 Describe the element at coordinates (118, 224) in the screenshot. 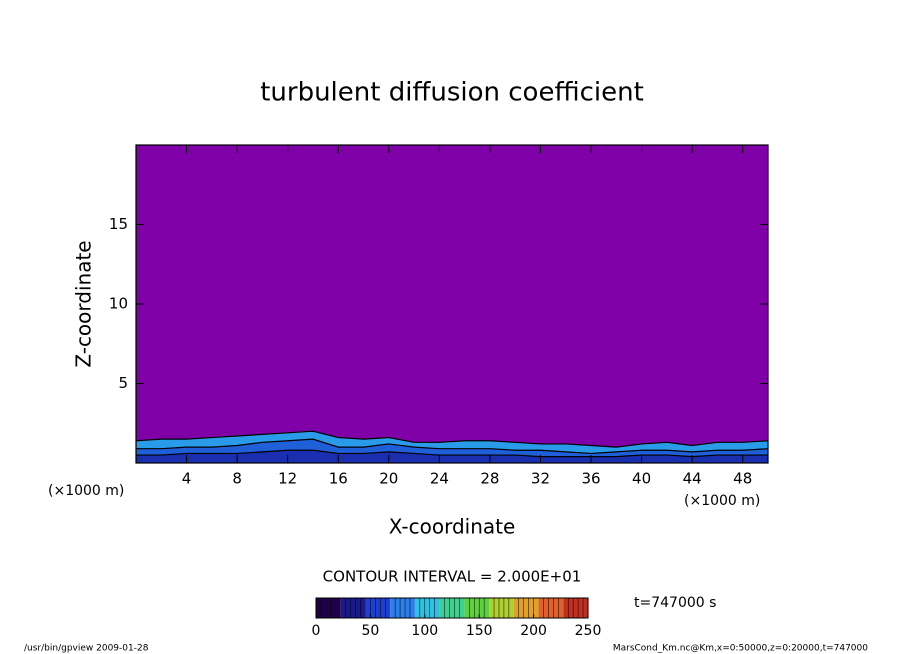

I see `y-tick-label: 15` at that location.